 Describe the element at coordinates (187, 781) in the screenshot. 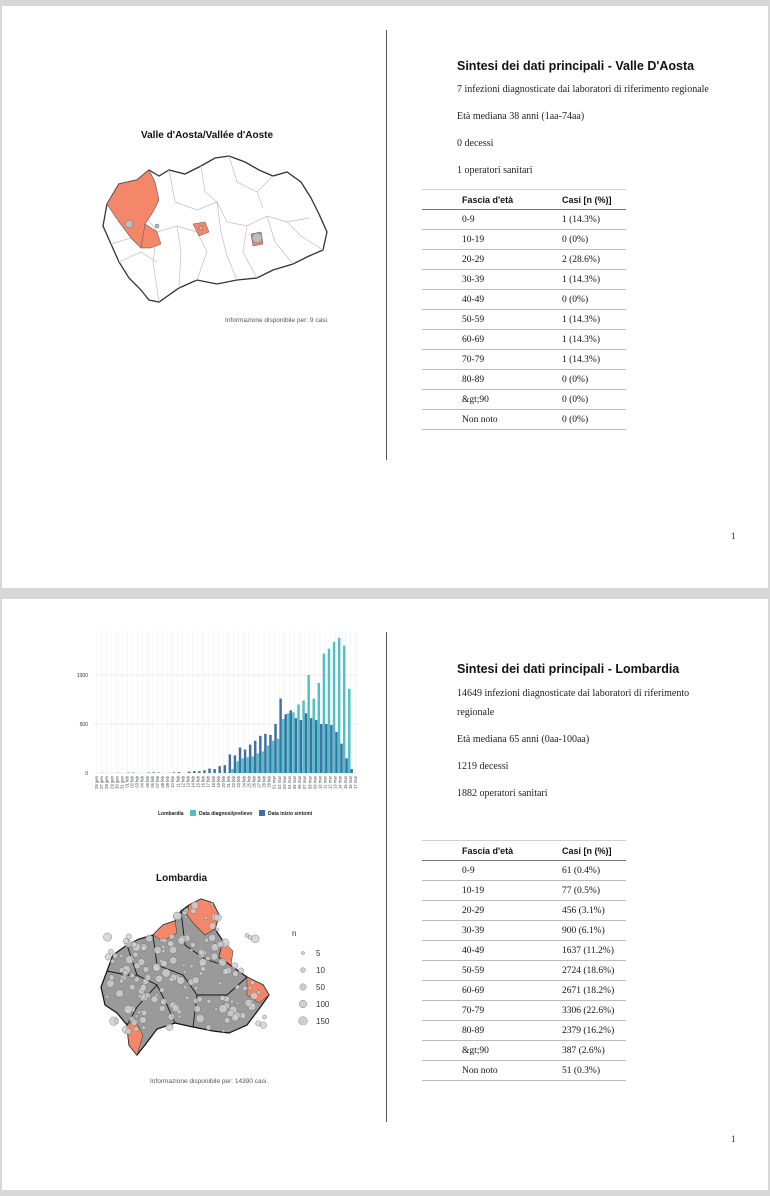

I see `x-tick-label: 13 feb` at that location.